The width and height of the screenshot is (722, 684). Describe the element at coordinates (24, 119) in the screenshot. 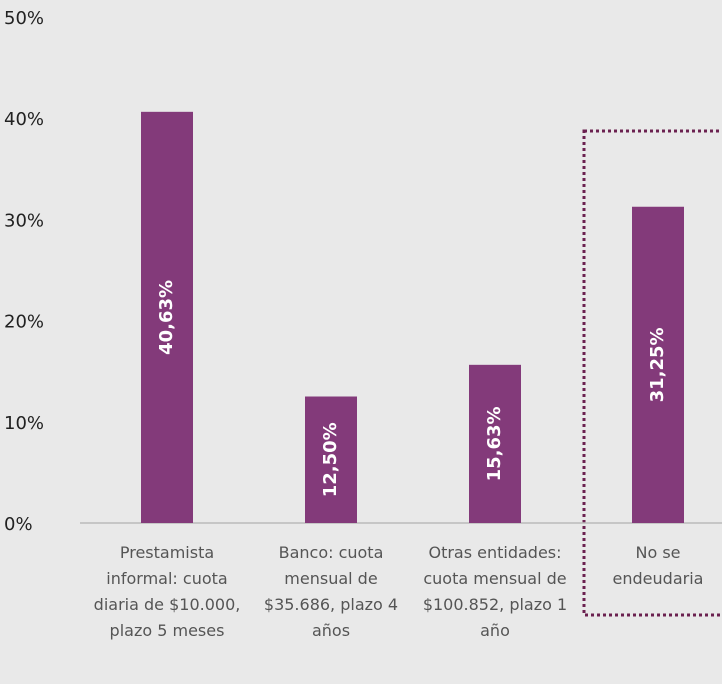

I see `y-tick-label: 40%` at that location.